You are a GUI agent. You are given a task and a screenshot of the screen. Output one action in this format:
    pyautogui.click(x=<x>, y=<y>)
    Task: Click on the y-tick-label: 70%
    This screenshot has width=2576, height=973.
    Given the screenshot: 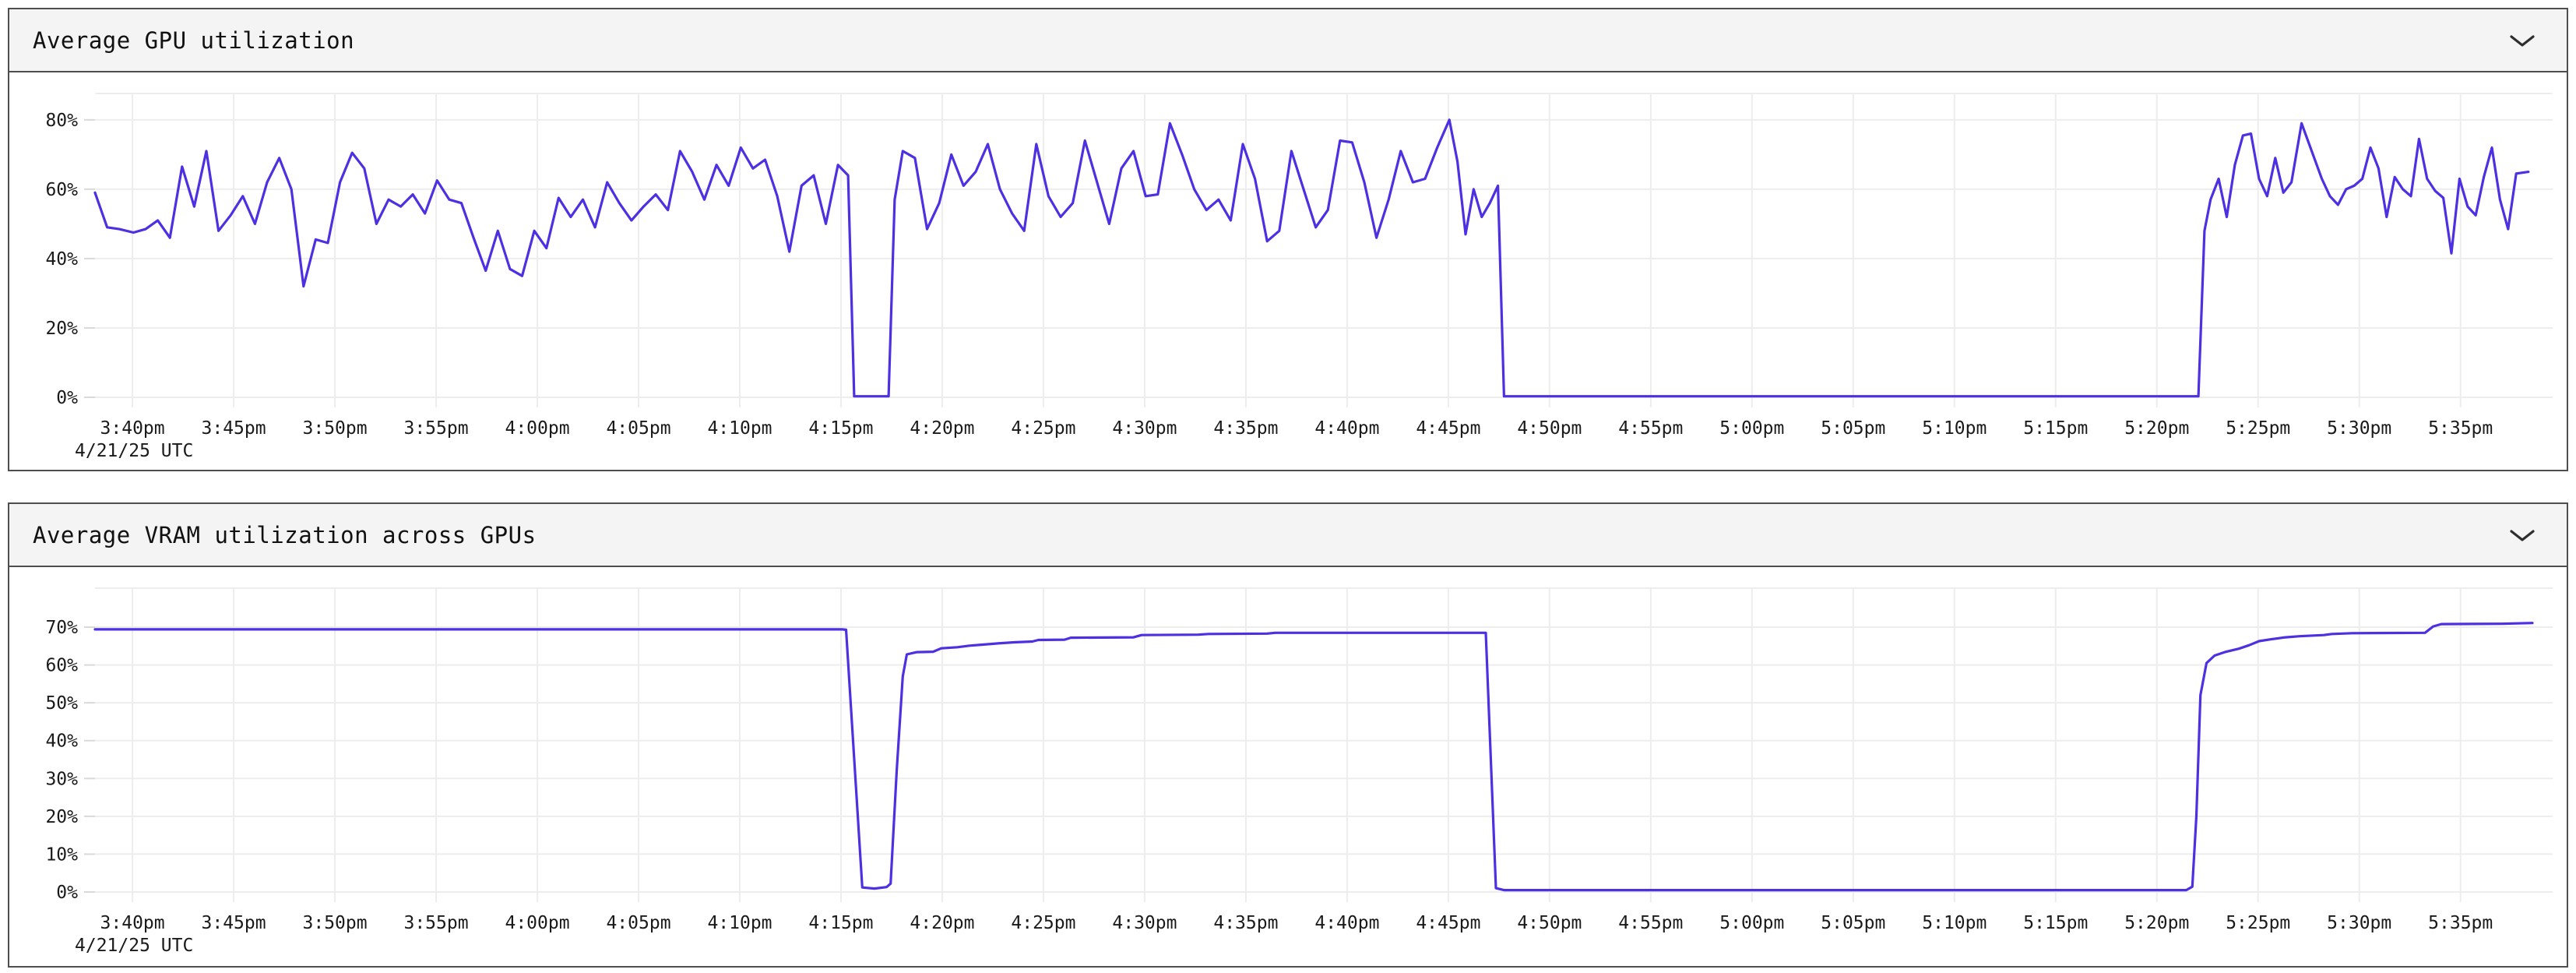 What is the action you would take?
    pyautogui.click(x=61, y=628)
    